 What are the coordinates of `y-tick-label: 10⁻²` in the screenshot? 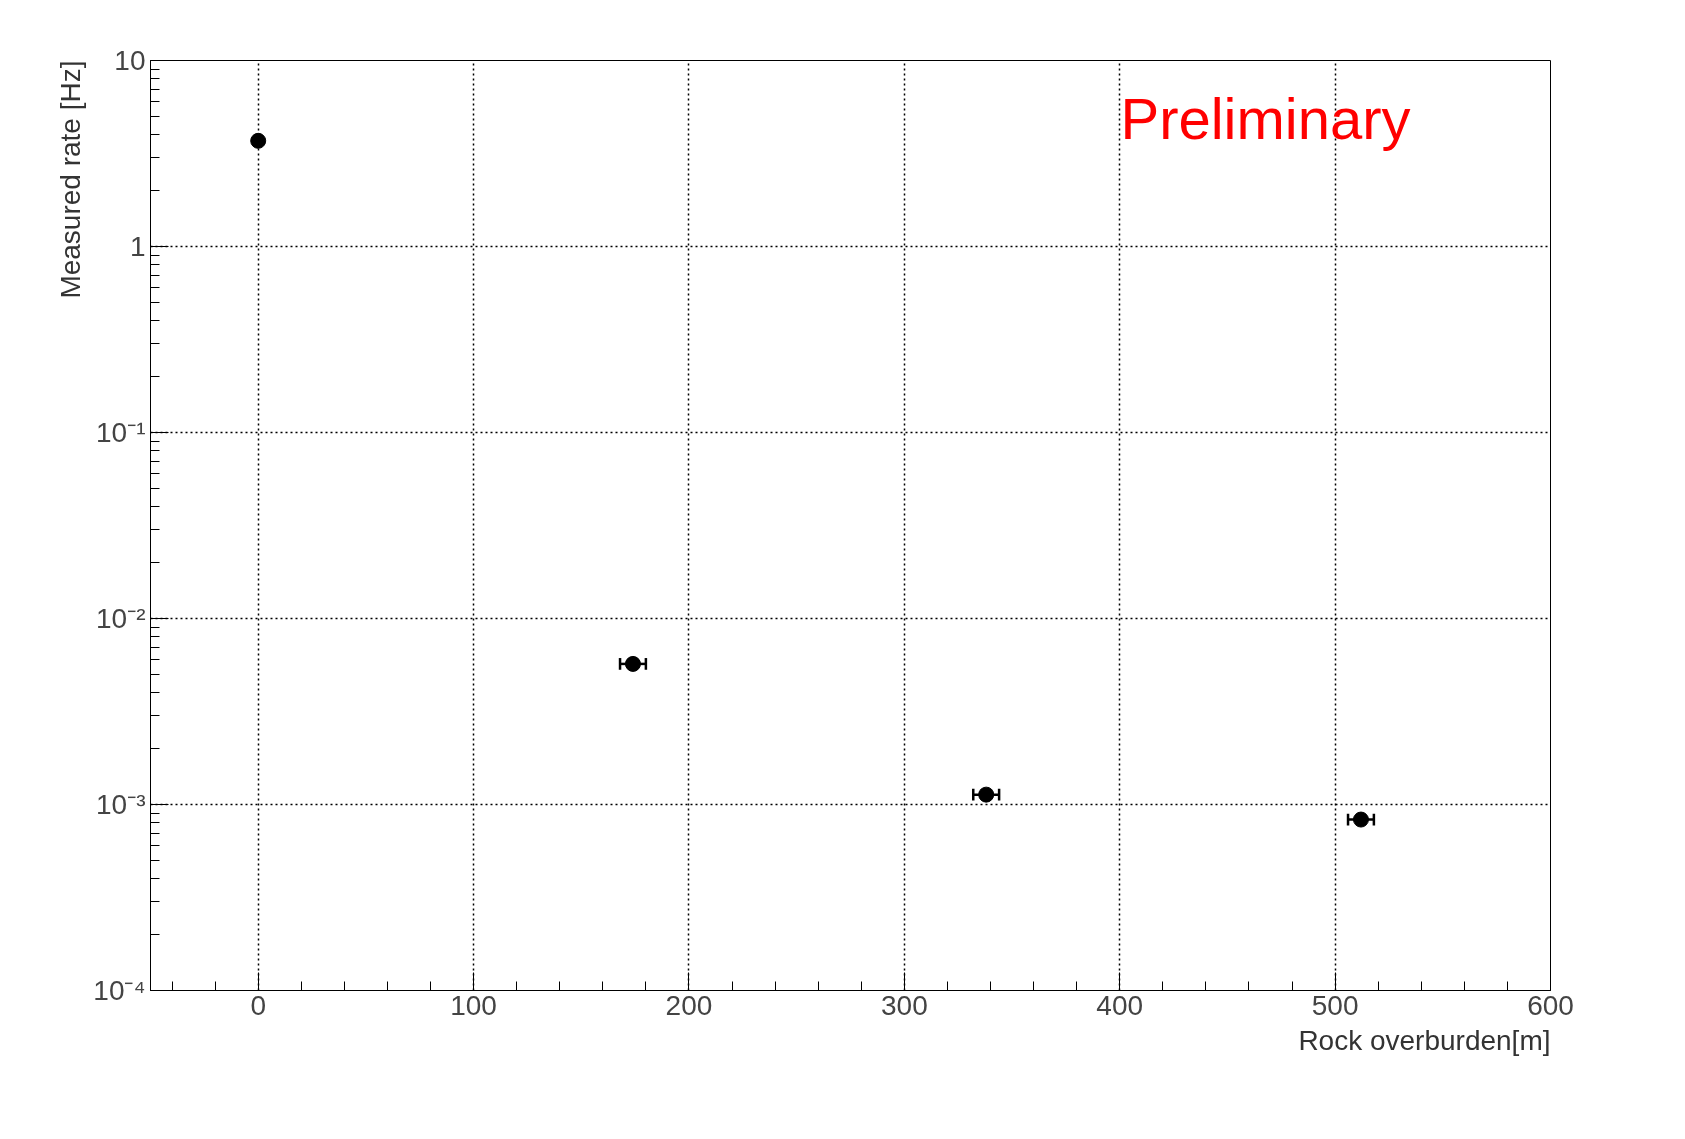 It's located at (121, 618).